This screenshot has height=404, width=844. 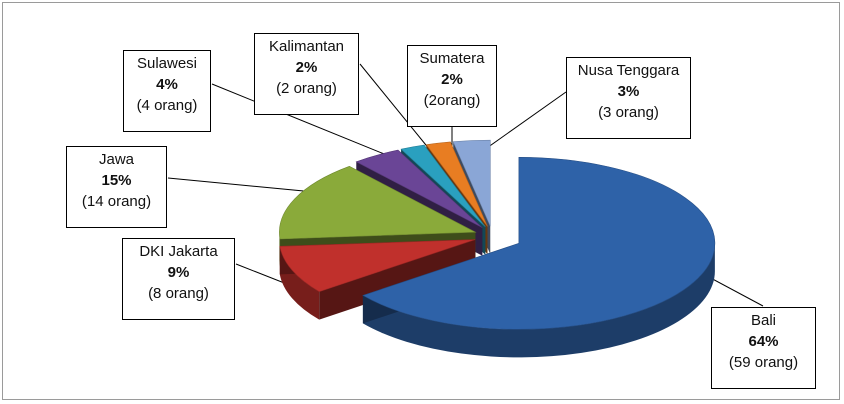 I want to click on slice-dki-jakarta, so click(x=377, y=265).